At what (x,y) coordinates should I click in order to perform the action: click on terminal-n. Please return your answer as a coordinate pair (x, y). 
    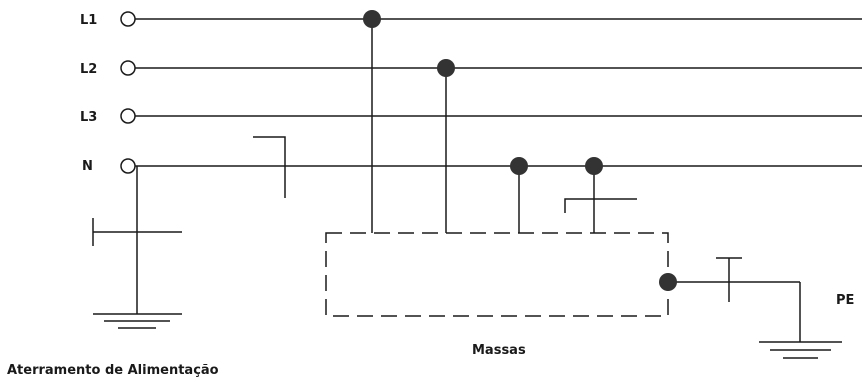
    Looking at the image, I should click on (128, 166).